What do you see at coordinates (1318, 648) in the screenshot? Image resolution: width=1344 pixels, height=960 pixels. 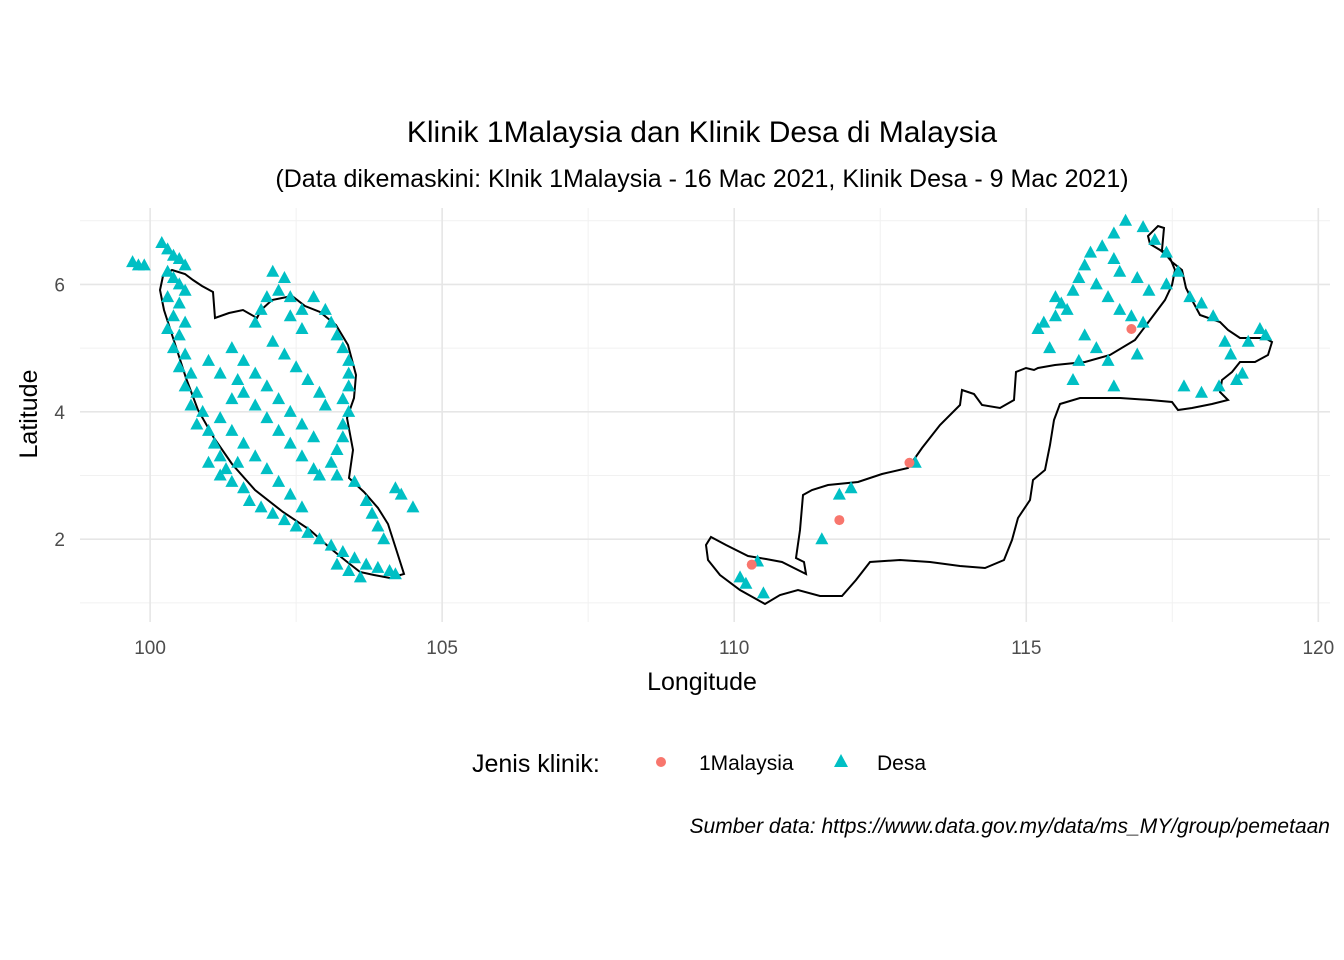 I see `x-tick-label: 120` at bounding box center [1318, 648].